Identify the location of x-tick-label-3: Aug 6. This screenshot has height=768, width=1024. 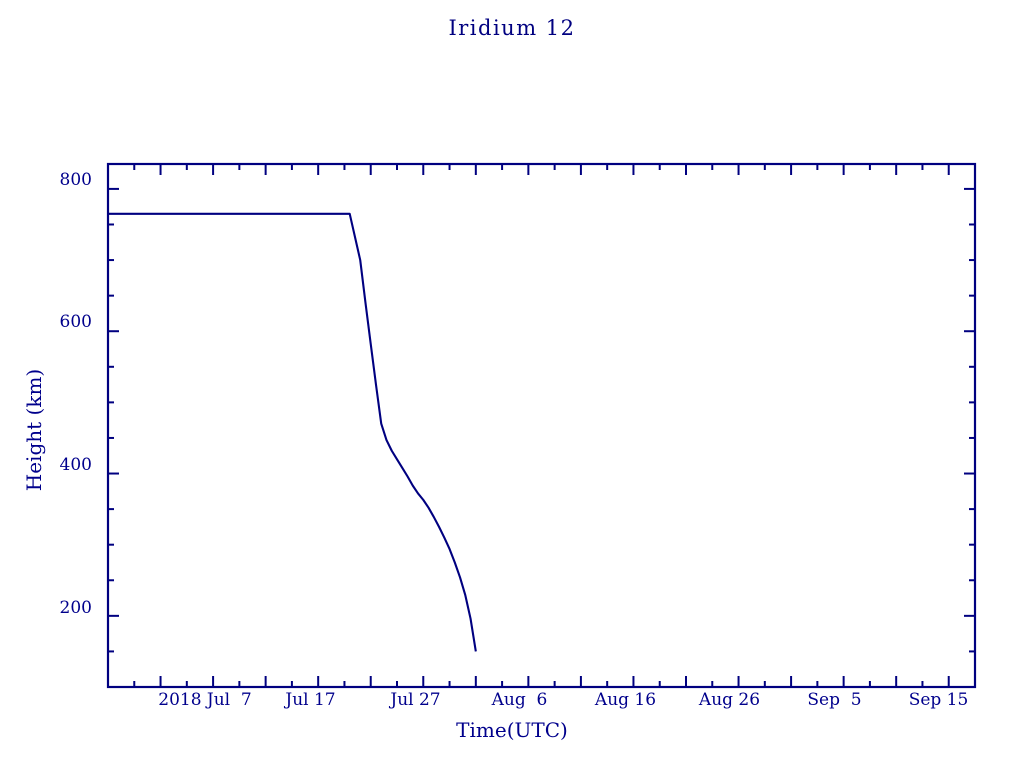
(519, 700).